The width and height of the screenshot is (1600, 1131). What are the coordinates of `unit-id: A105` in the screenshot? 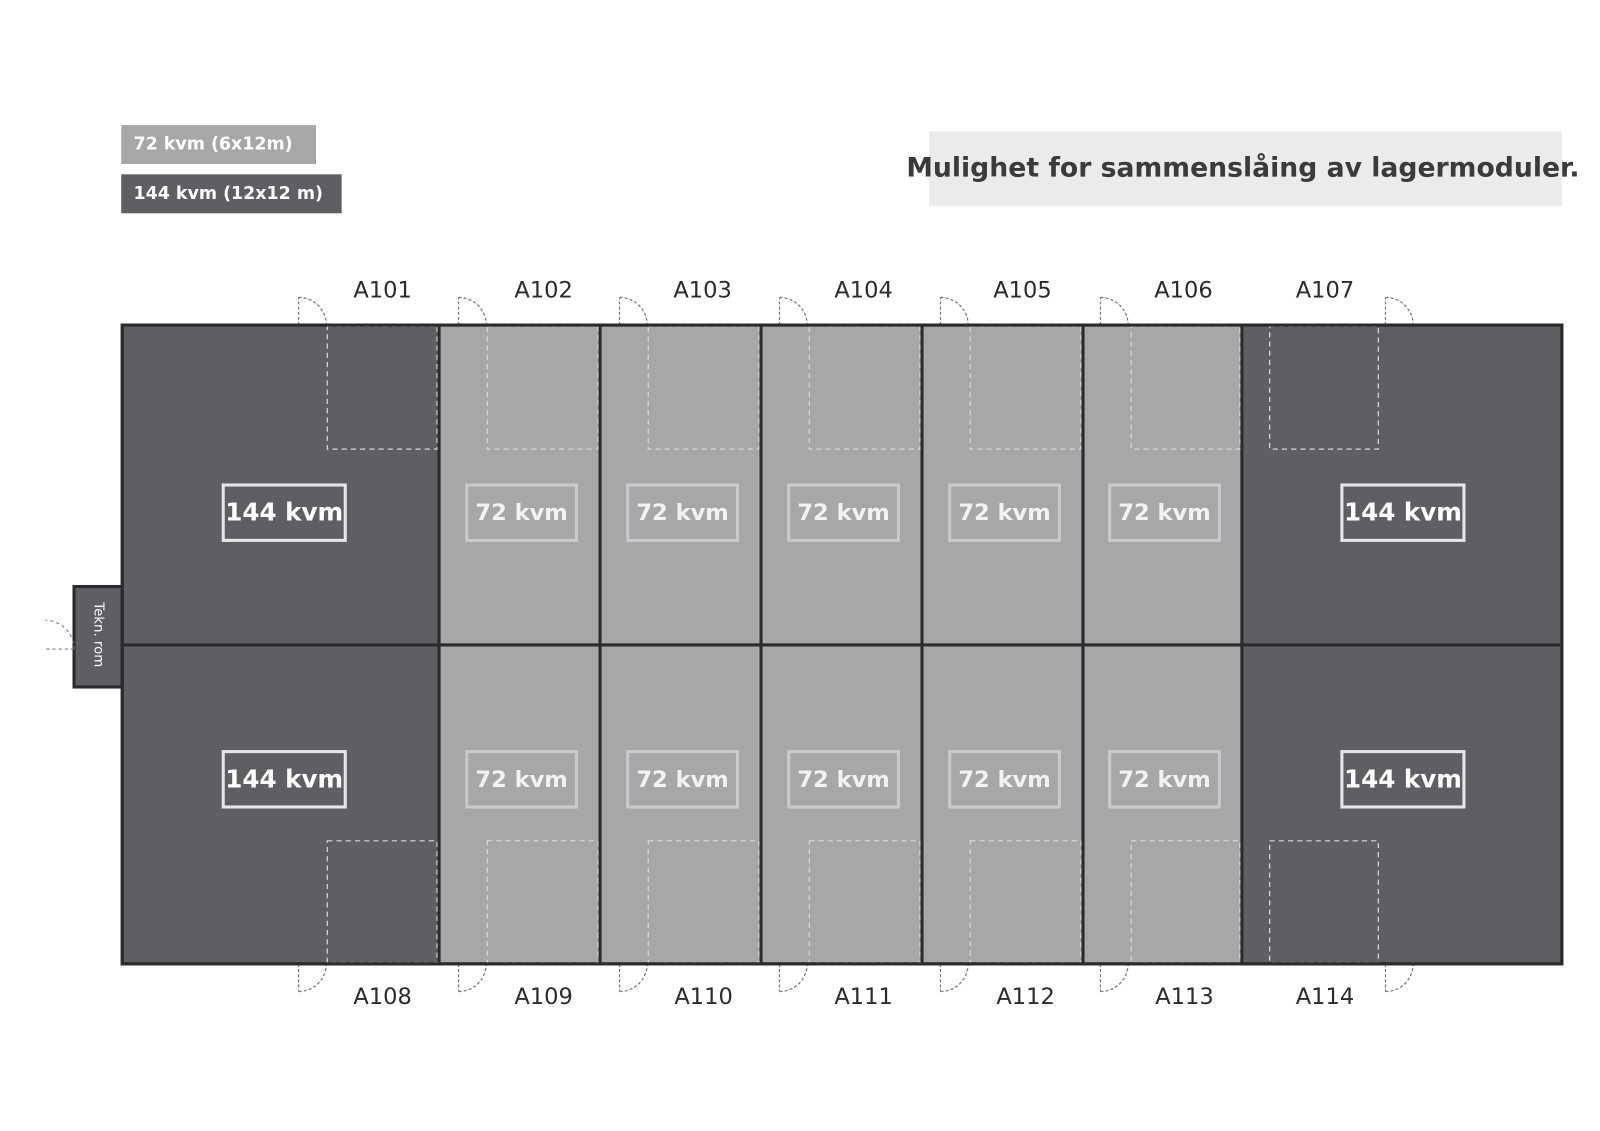 It's located at (1022, 291).